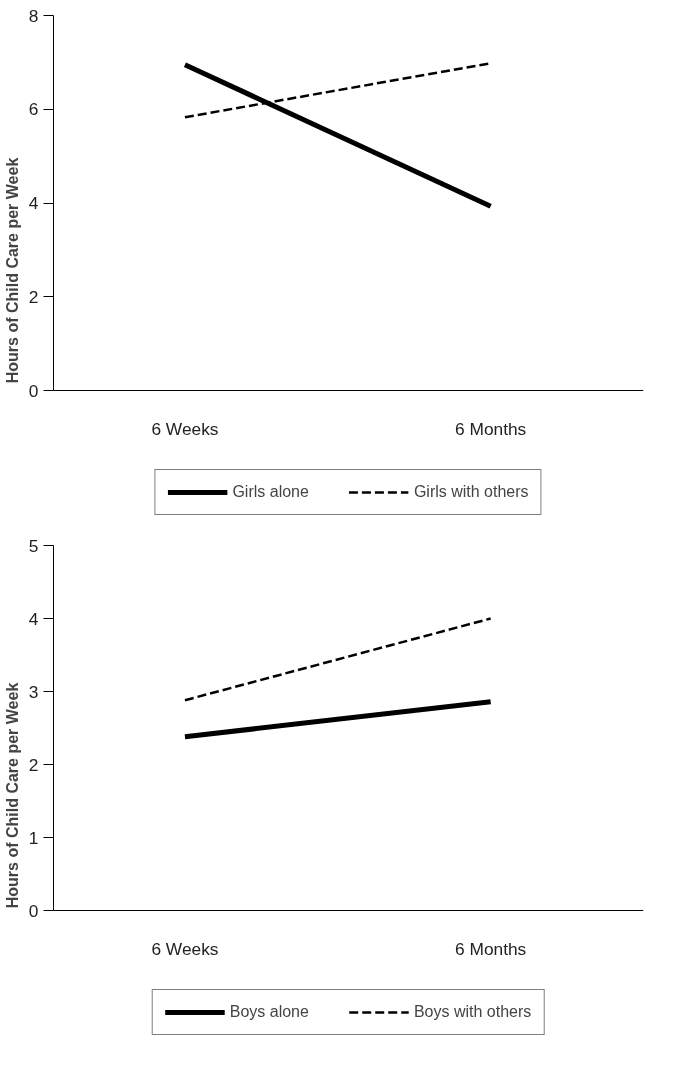  What do you see at coordinates (33, 837) in the screenshot?
I see `y-tick-label: 1` at bounding box center [33, 837].